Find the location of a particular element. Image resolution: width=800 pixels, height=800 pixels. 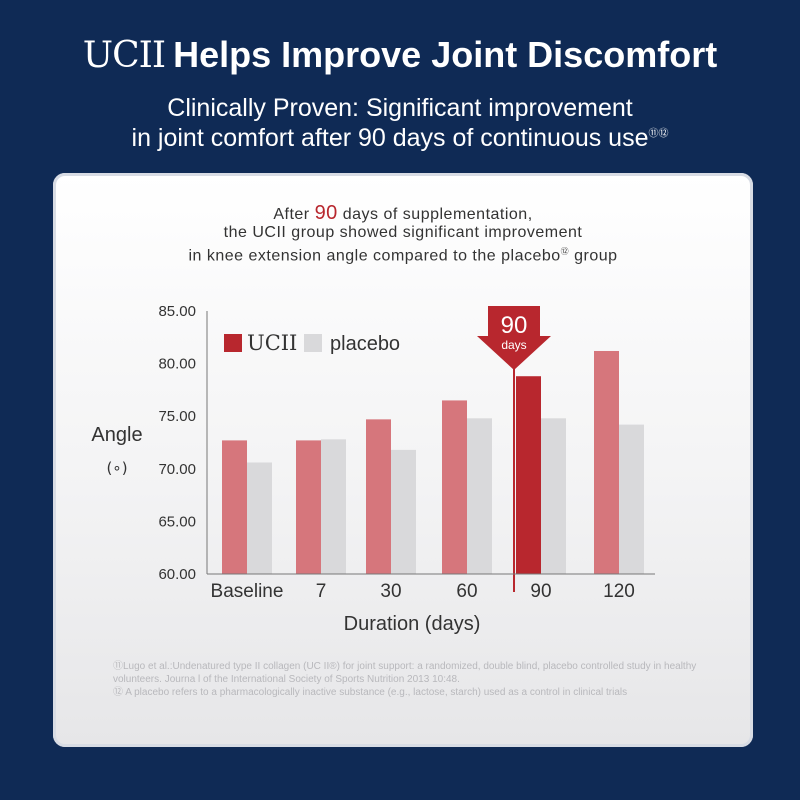

y-tick-label: 70.00 is located at coordinates (177, 469).